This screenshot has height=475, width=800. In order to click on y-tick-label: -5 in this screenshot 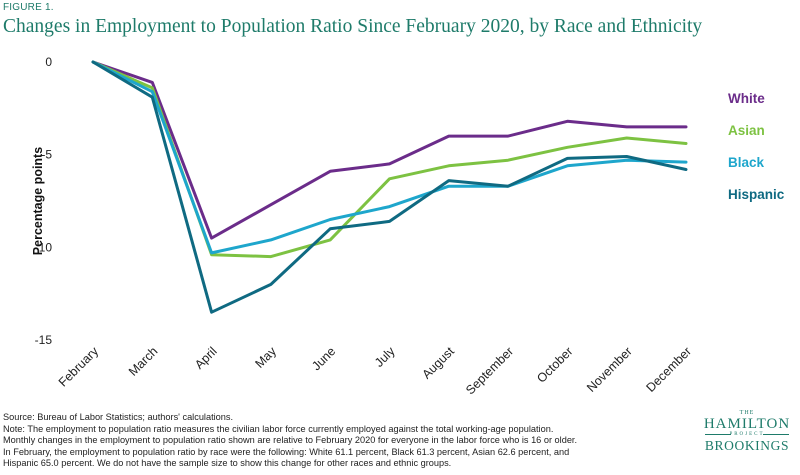, I will do `click(46, 155)`.